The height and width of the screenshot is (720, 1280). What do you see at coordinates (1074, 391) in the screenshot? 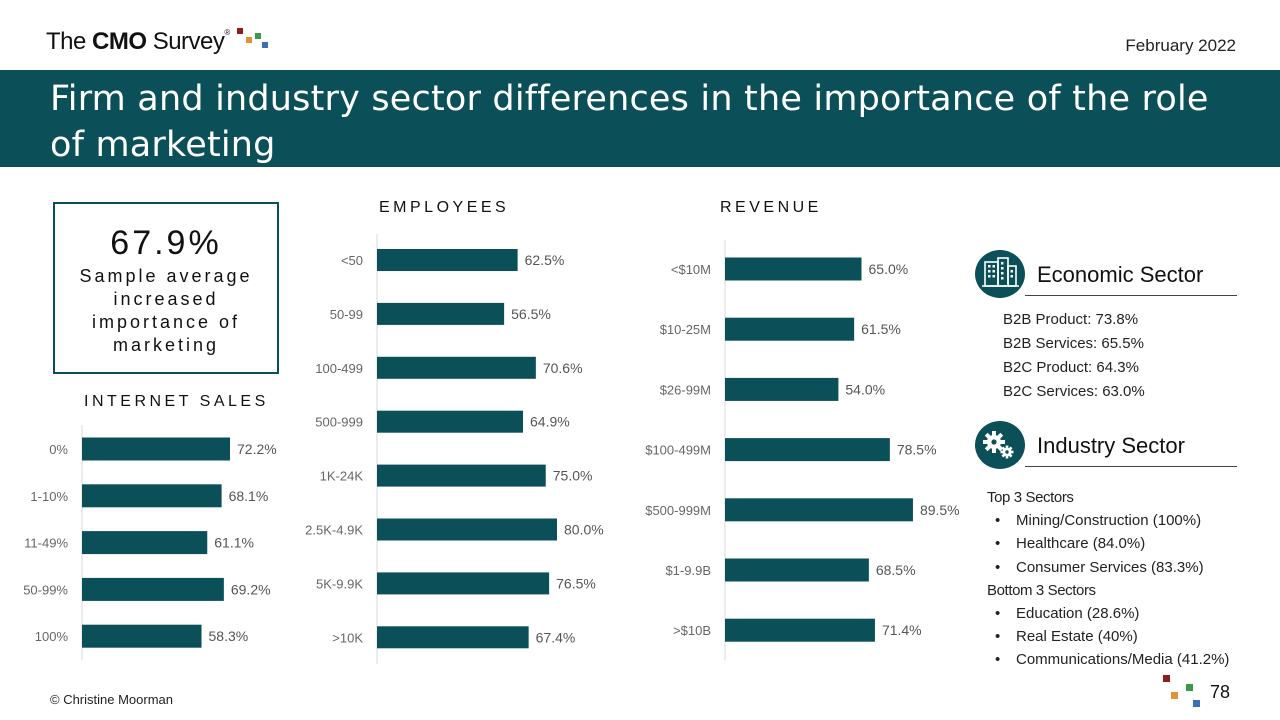
I see `economic-sector-item: B2C Services: 63.0%` at bounding box center [1074, 391].